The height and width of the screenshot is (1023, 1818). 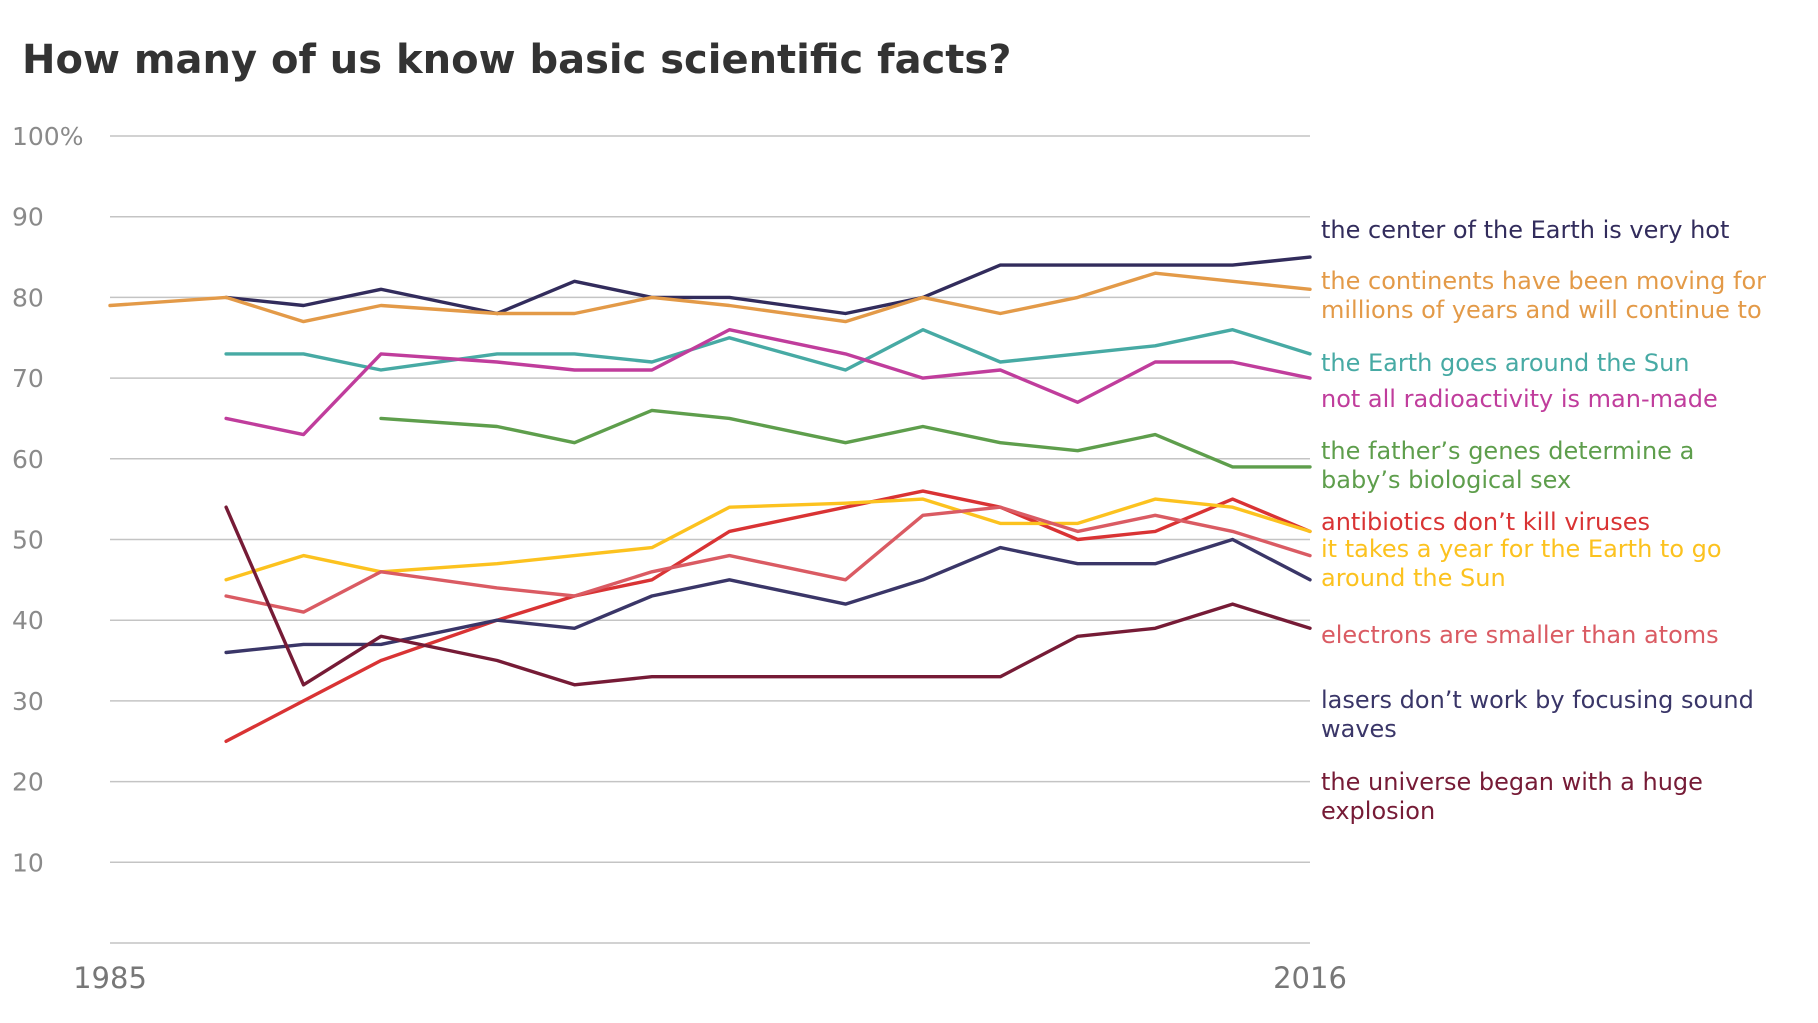 What do you see at coordinates (1537, 700) in the screenshot?
I see `series-label-line: lasers don’t work by focusing sound` at bounding box center [1537, 700].